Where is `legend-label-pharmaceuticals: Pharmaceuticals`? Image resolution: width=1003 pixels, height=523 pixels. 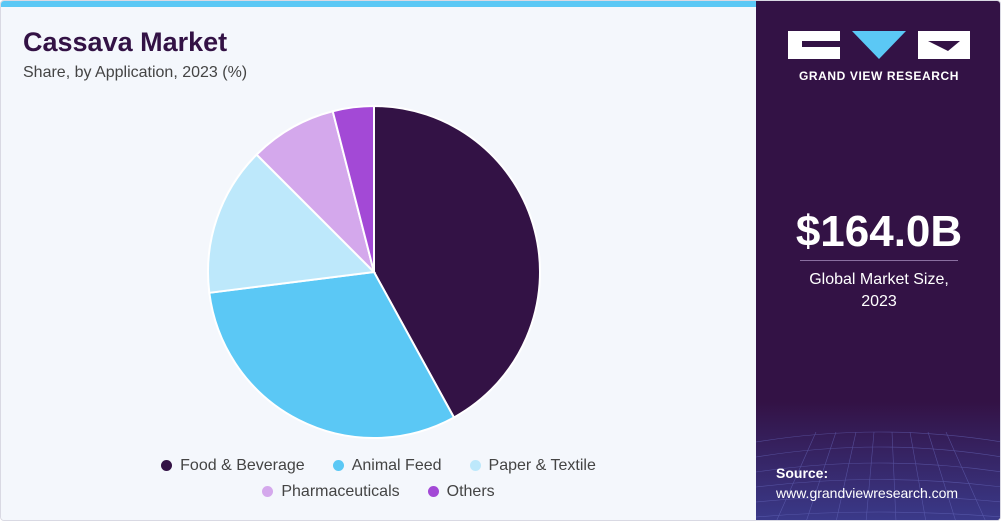
legend-label-pharmaceuticals: Pharmaceuticals is located at coordinates (340, 491).